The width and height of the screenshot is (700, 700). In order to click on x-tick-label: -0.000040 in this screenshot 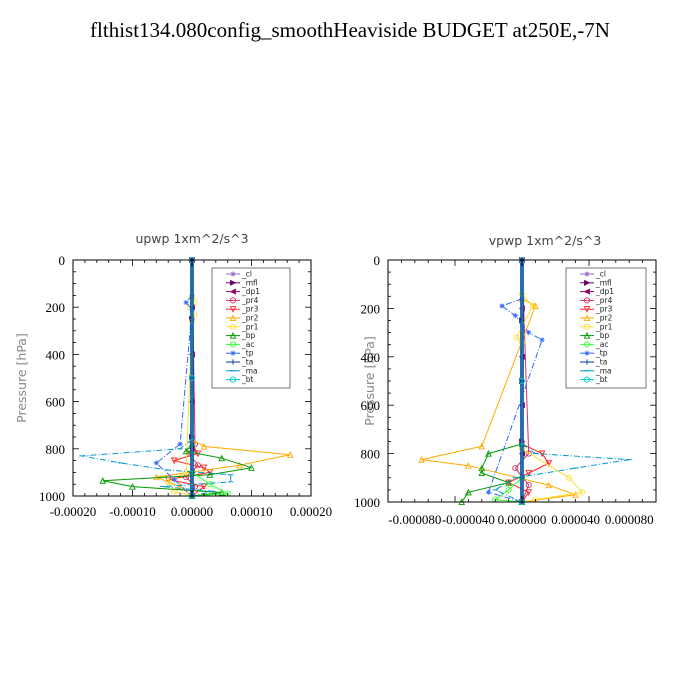, I will do `click(468, 519)`.